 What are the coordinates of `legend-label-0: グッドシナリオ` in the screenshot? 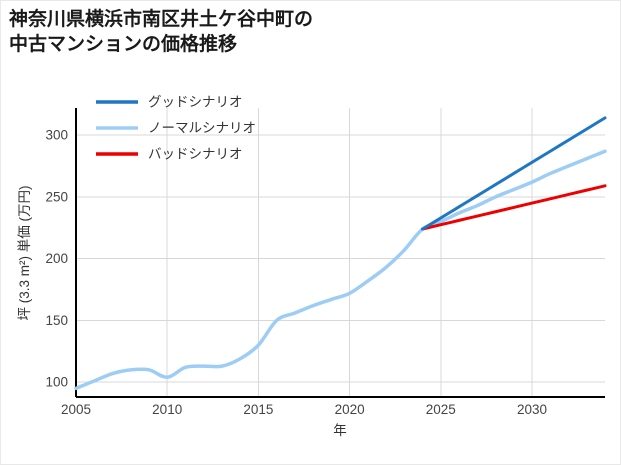 It's located at (195, 102).